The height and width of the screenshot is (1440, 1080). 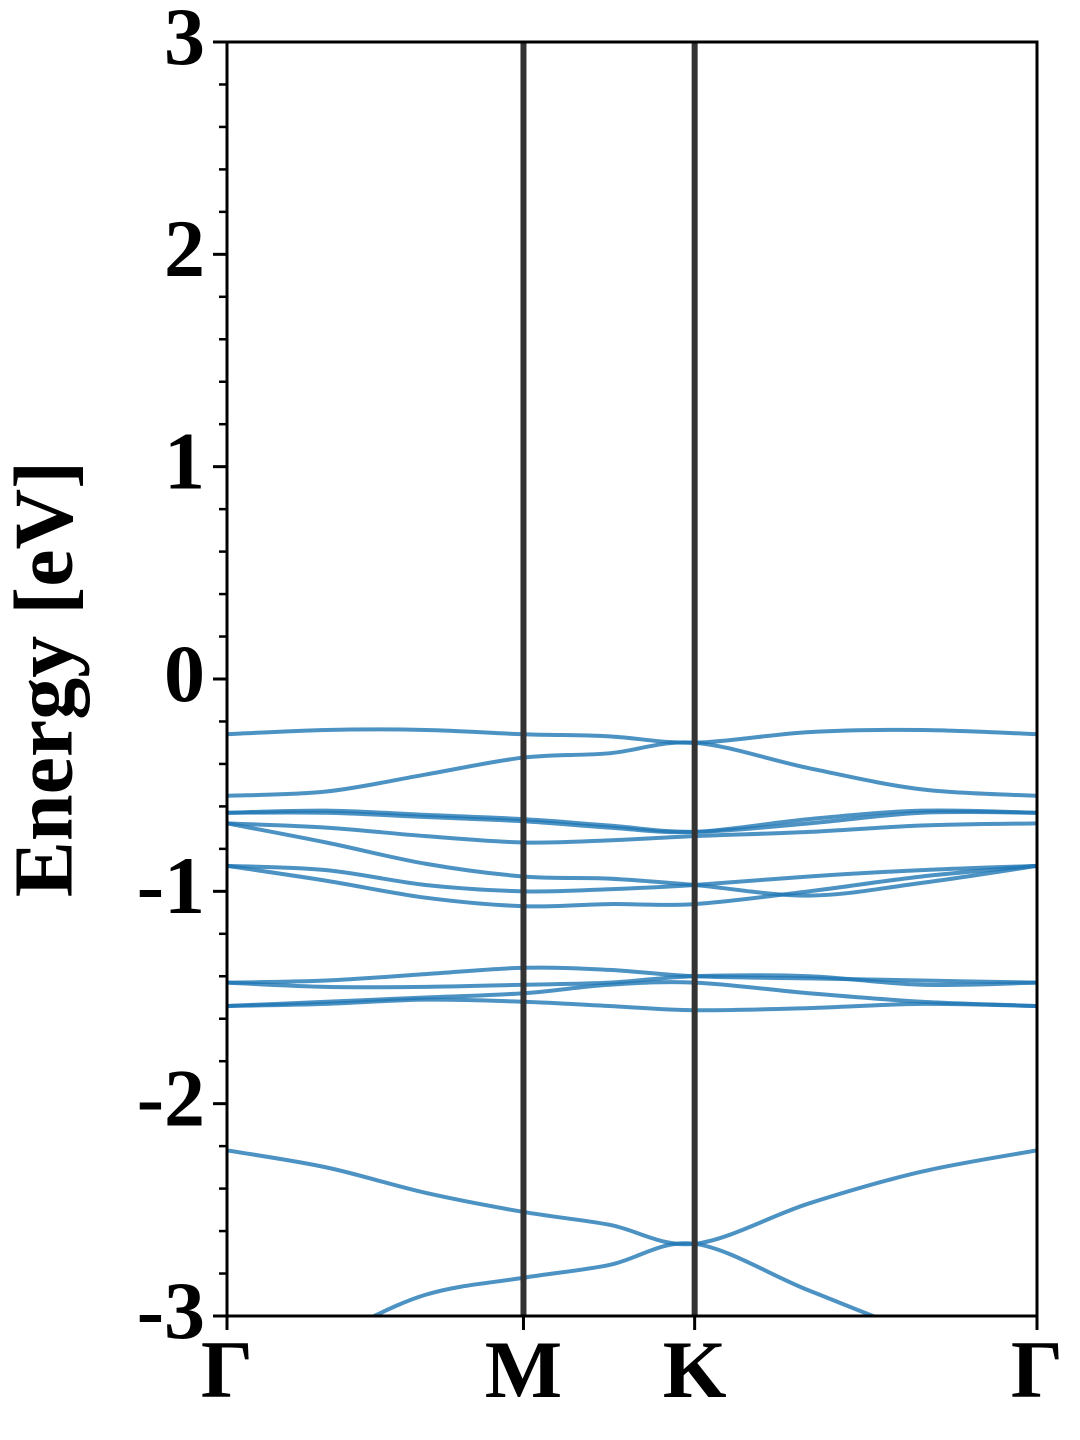 What do you see at coordinates (171, 1097) in the screenshot?
I see `y-tick-label: -2` at bounding box center [171, 1097].